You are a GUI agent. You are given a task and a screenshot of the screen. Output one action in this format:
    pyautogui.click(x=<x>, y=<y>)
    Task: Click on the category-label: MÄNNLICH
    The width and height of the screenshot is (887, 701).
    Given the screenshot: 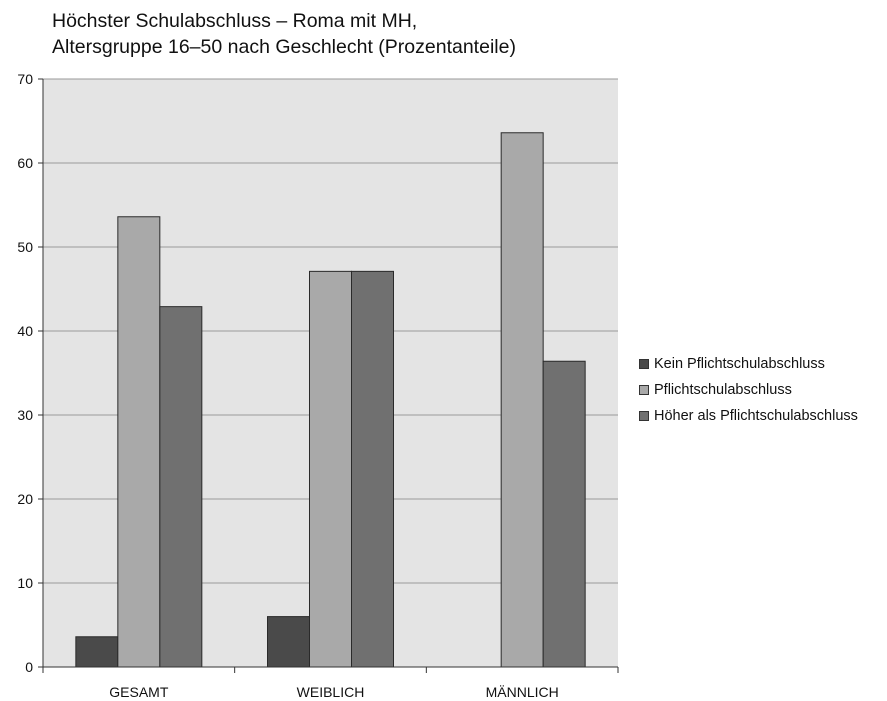 What is the action you would take?
    pyautogui.click(x=522, y=692)
    